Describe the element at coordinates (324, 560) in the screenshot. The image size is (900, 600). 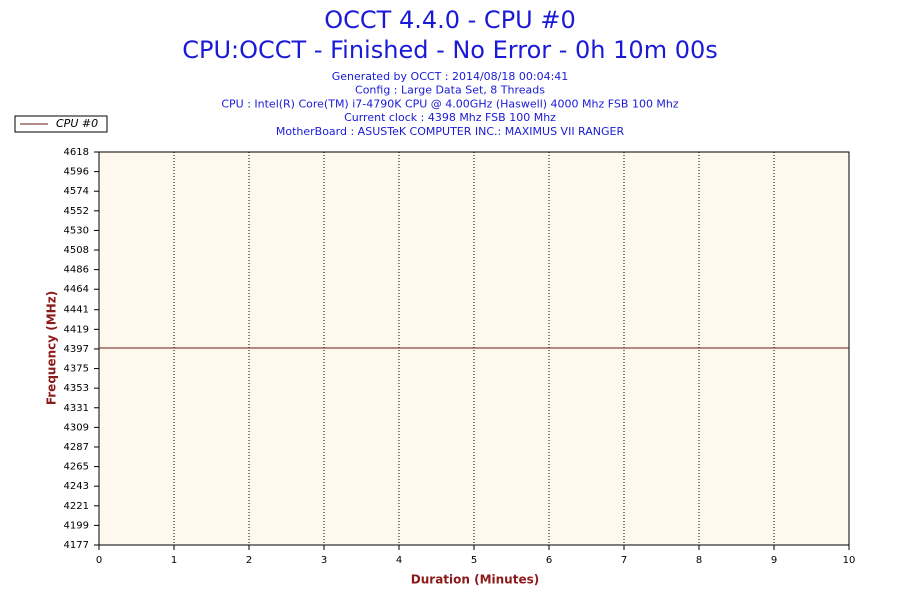
I see `x-tick-label: 3` at that location.